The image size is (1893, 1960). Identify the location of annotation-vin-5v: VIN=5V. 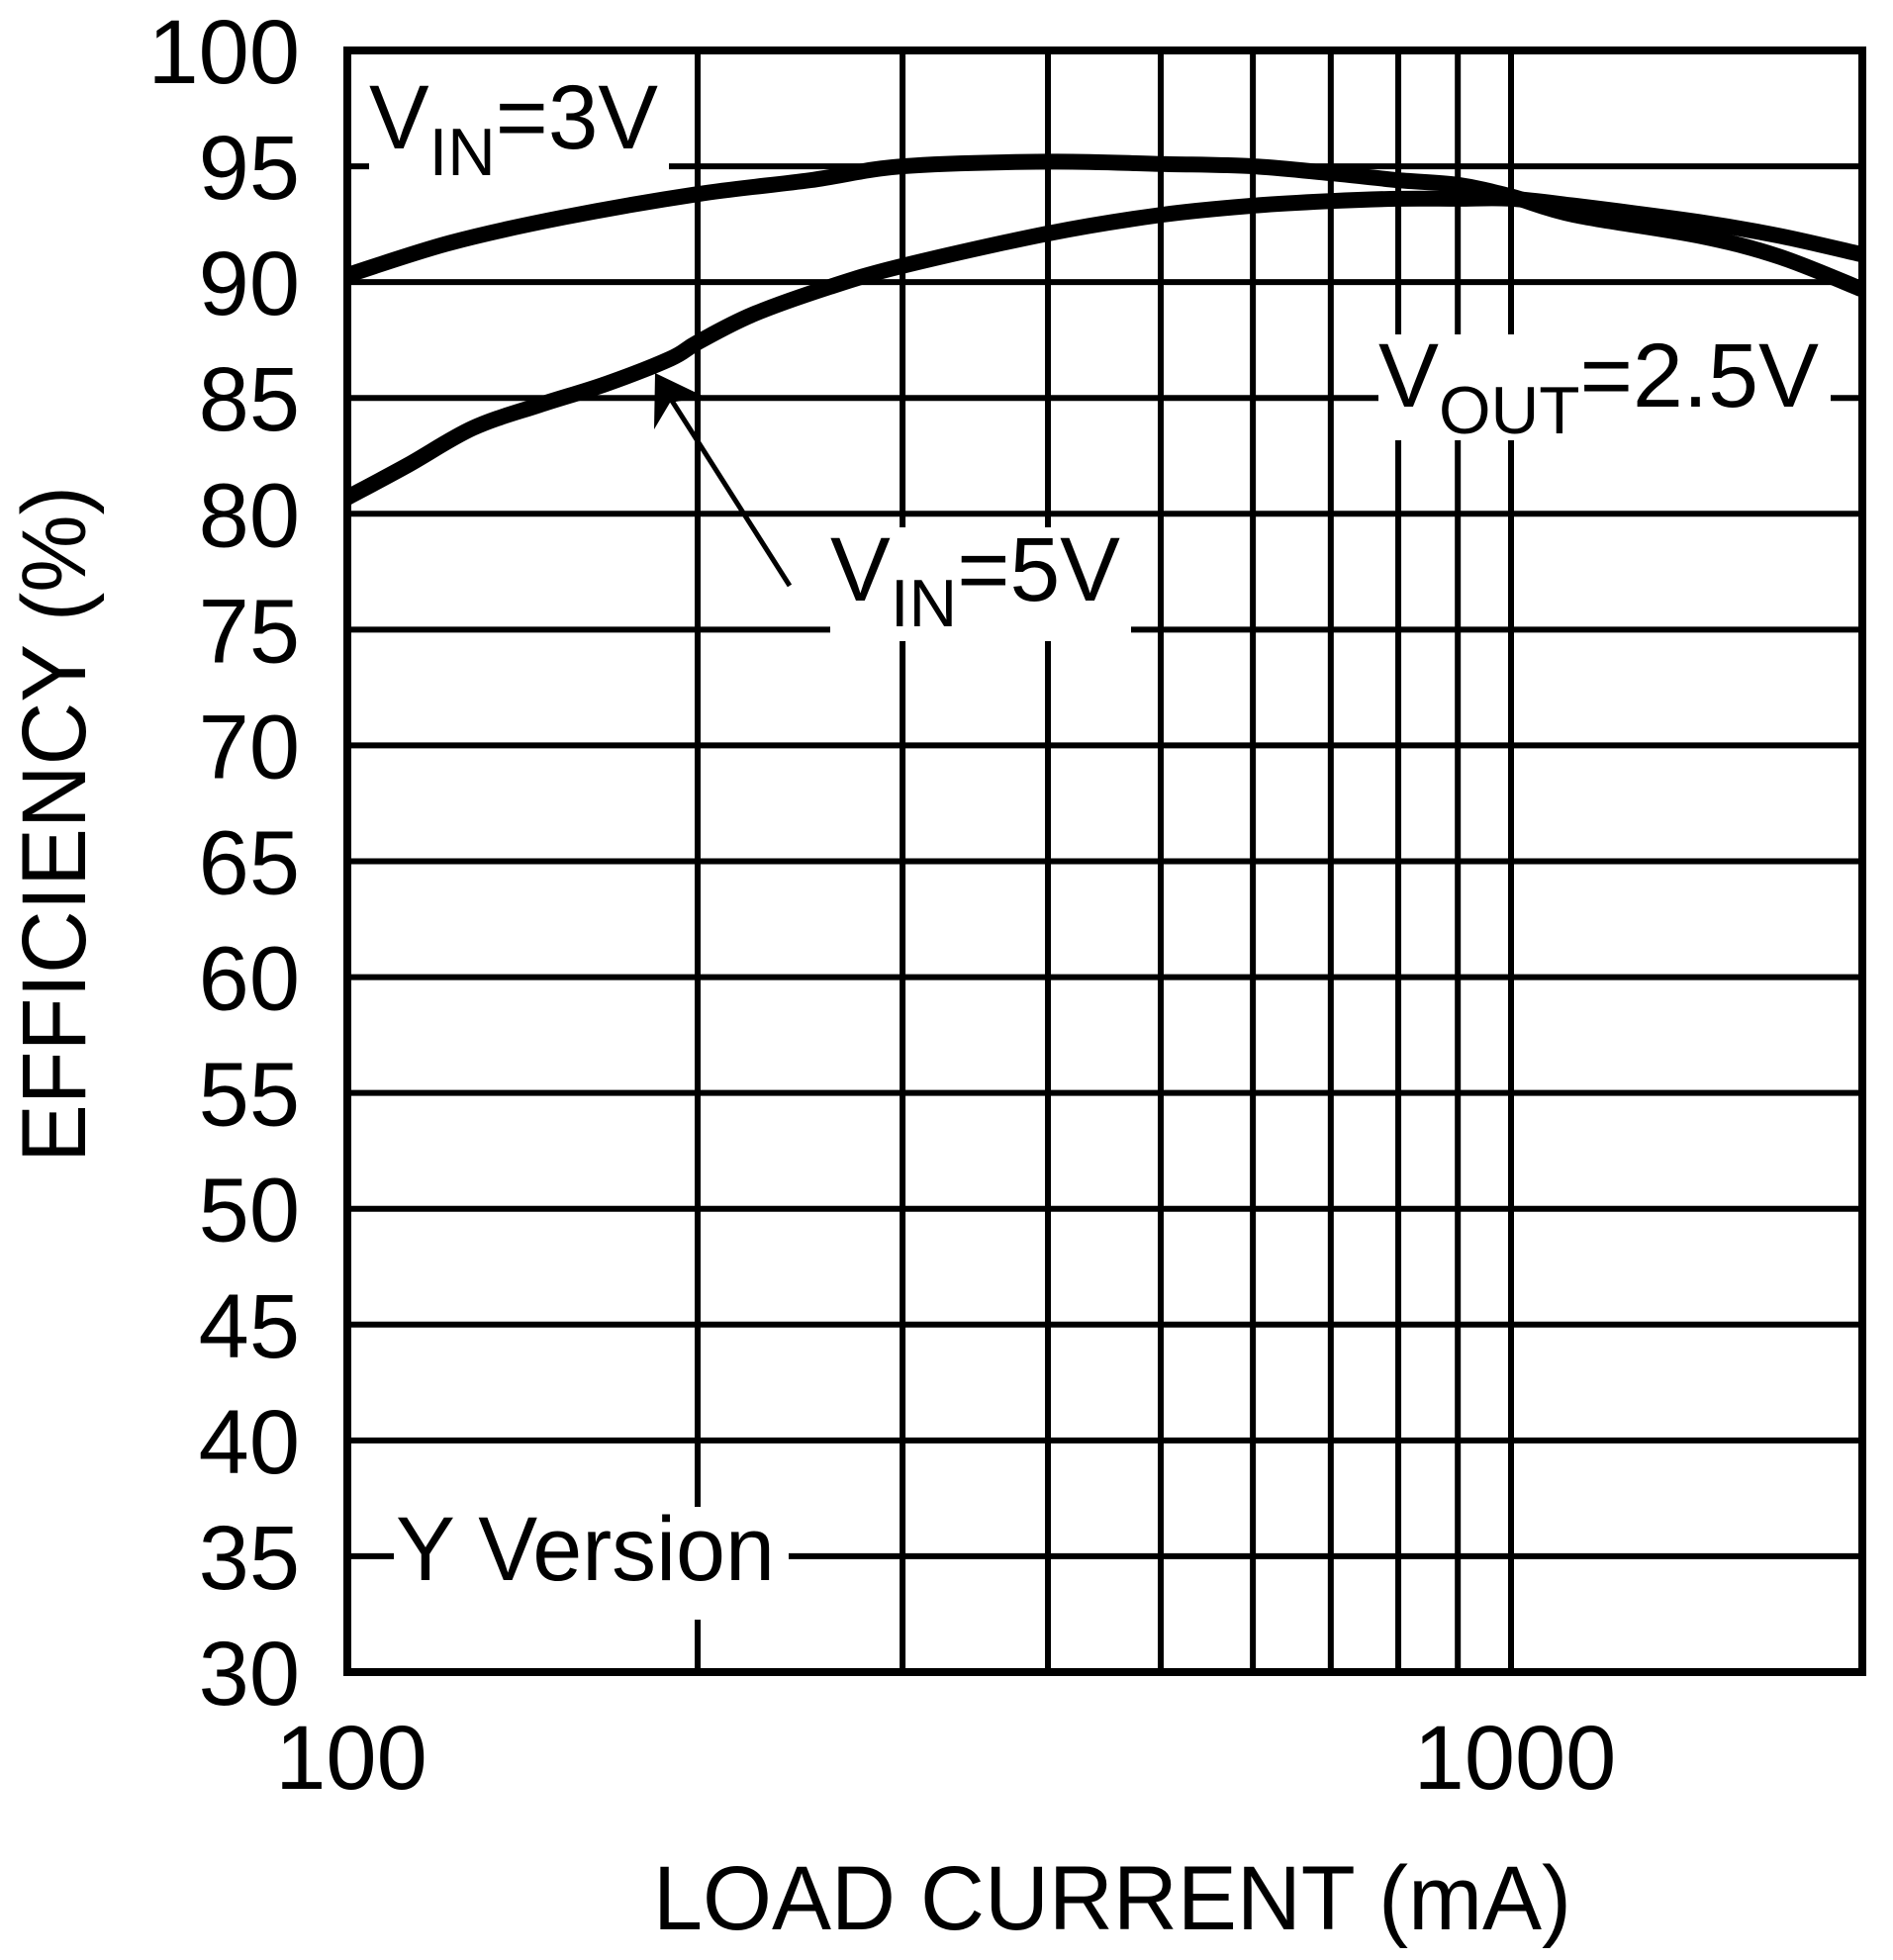
(975, 580).